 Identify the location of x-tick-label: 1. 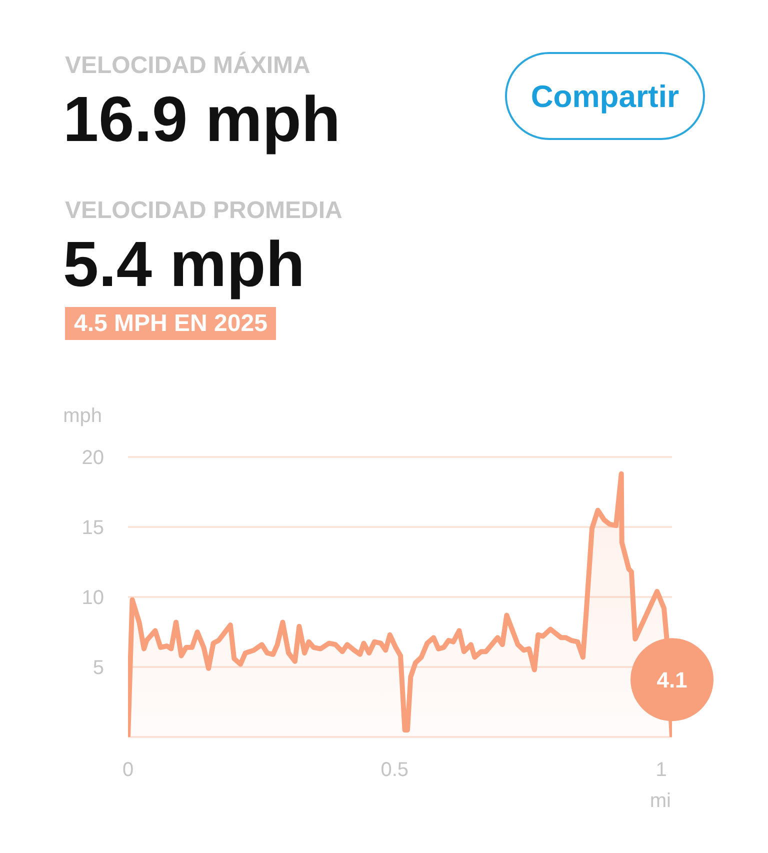
(661, 770).